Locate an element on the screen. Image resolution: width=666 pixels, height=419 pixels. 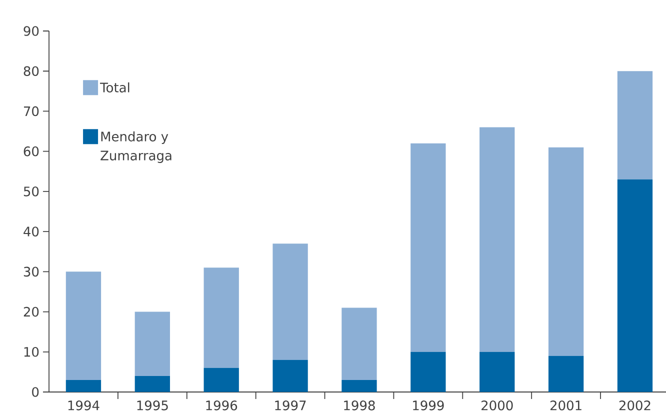
x-tick-label: 1995 is located at coordinates (152, 405).